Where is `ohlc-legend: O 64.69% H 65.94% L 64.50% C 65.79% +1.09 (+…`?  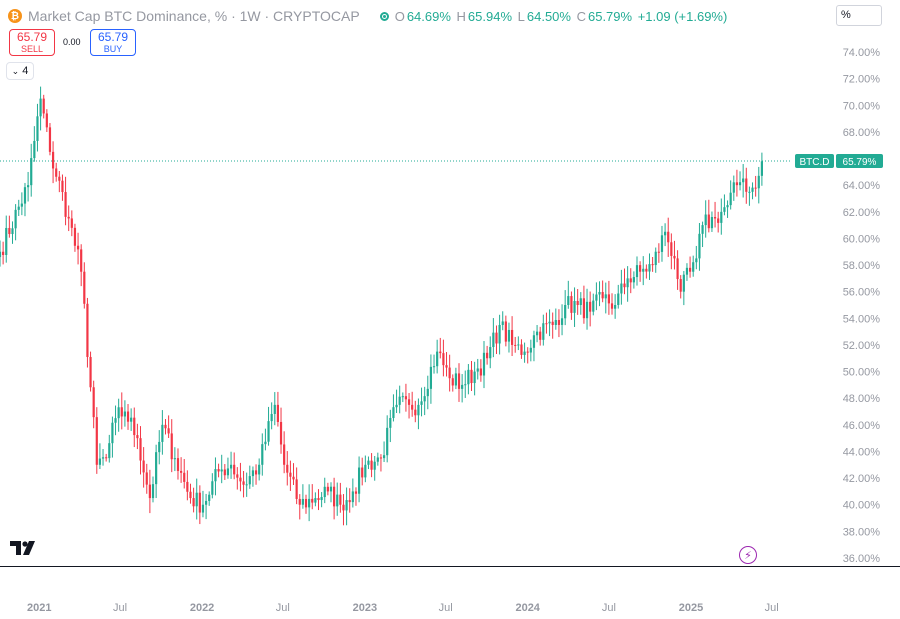
ohlc-legend: O 64.69% H 65.94% L 64.50% C 65.79% +1.09 (+… is located at coordinates (562, 16).